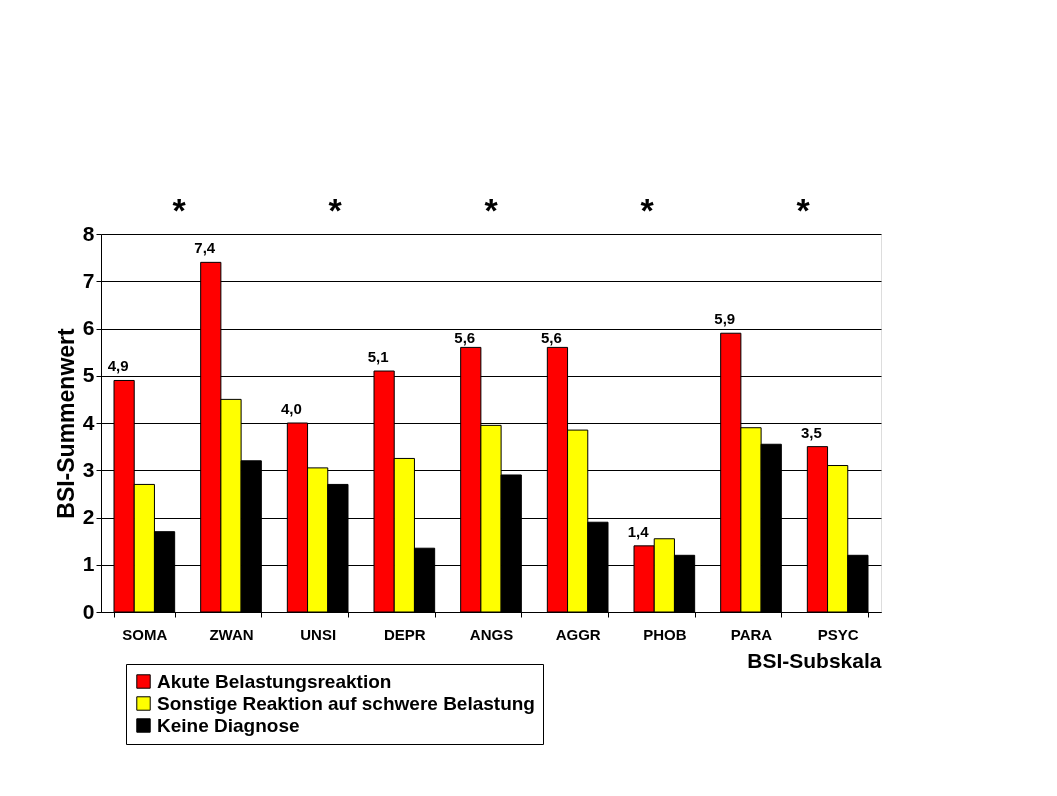 The image size is (1057, 796). I want to click on y-tick-label: 1, so click(88, 564).